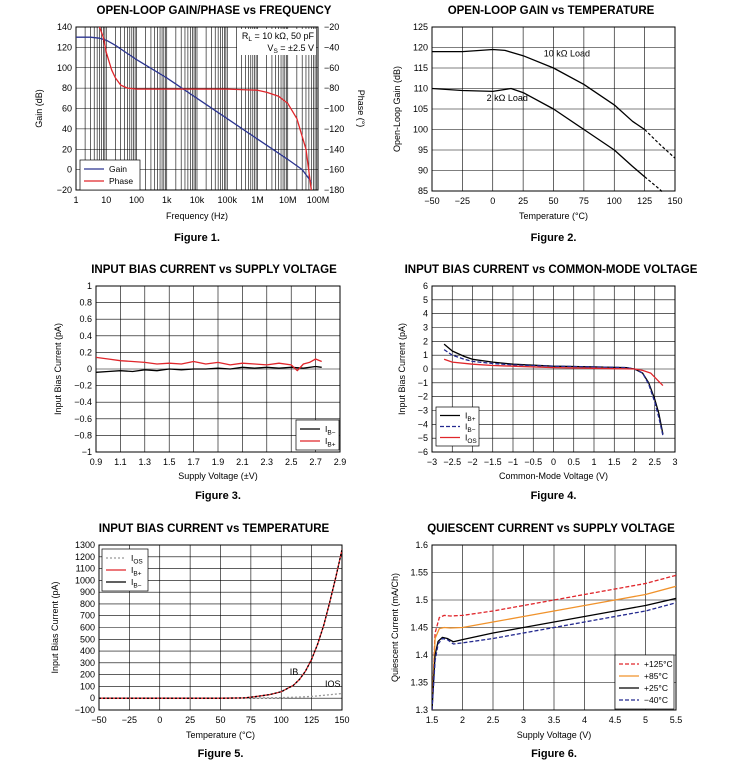 The width and height of the screenshot is (730, 778). What do you see at coordinates (361, 109) in the screenshot?
I see `fig1-y2-axis-label: Phase (°)` at bounding box center [361, 109].